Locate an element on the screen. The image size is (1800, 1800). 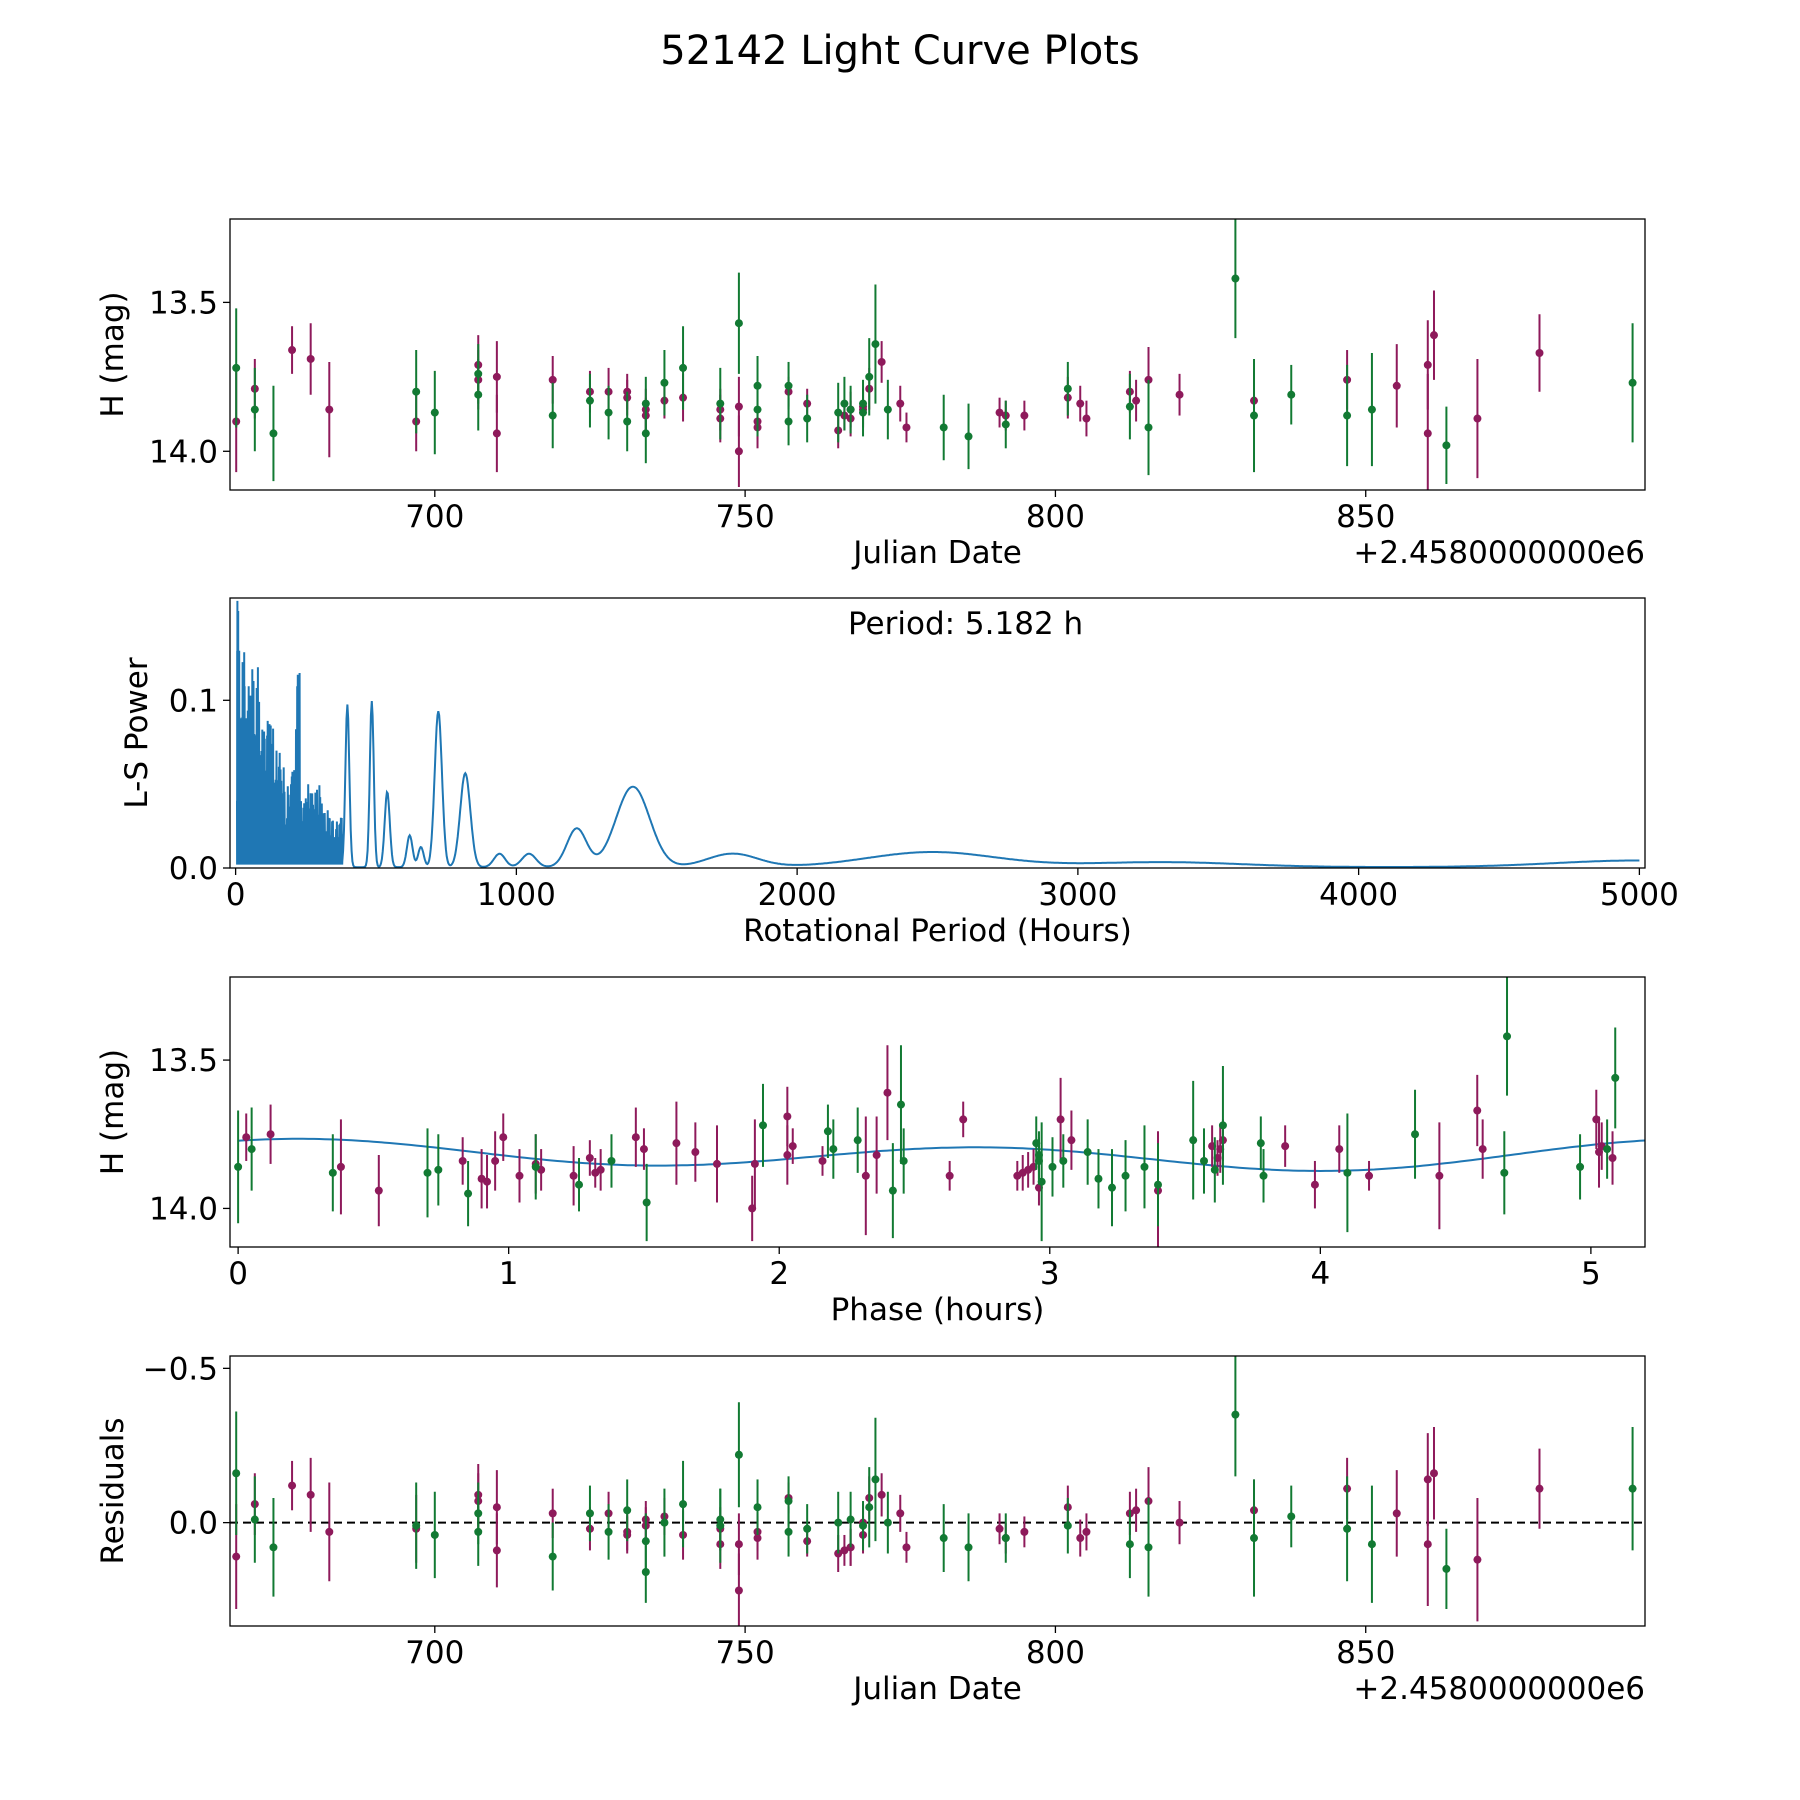
phase-ylabel: H (mag) is located at coordinates (113, 1112).